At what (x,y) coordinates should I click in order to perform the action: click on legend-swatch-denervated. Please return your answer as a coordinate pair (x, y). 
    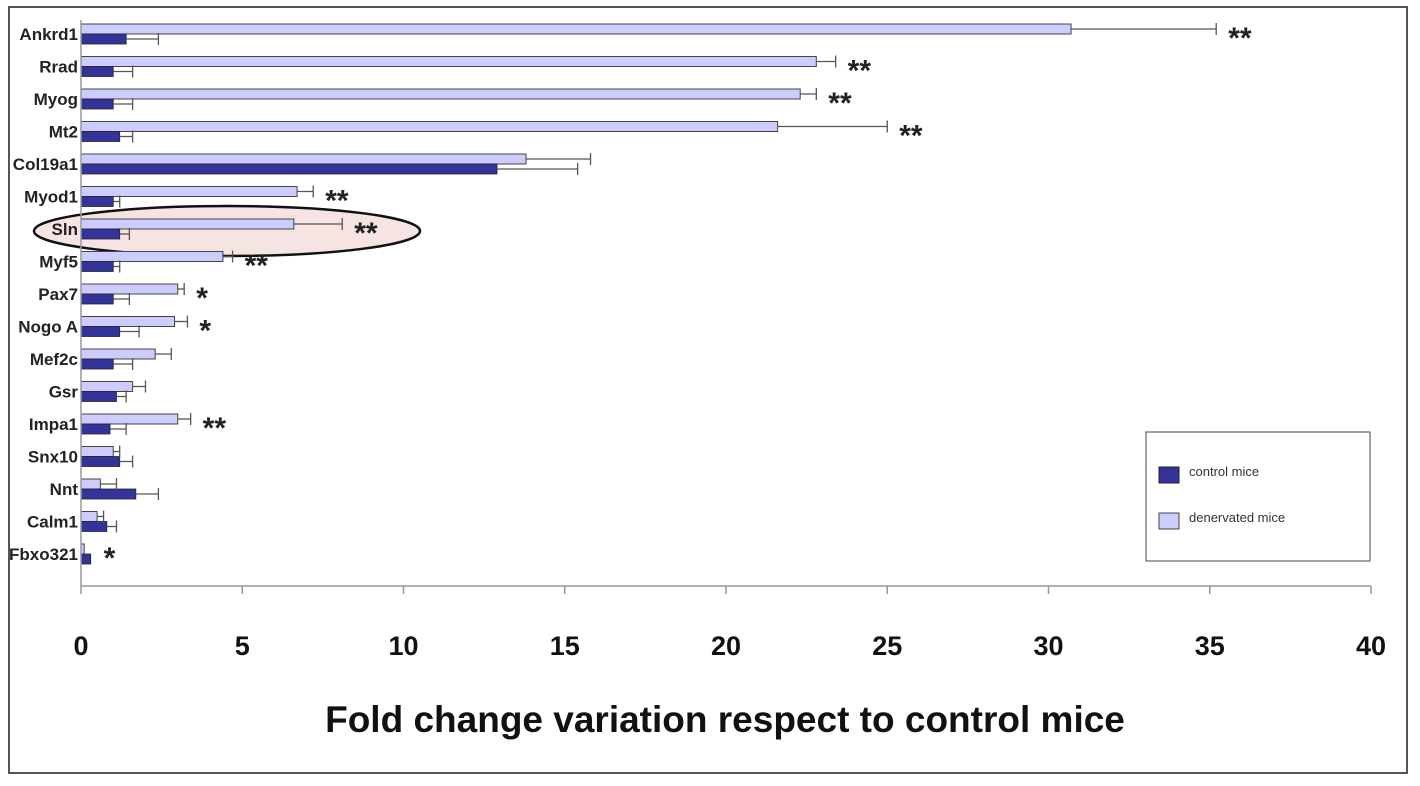
    Looking at the image, I should click on (1169, 521).